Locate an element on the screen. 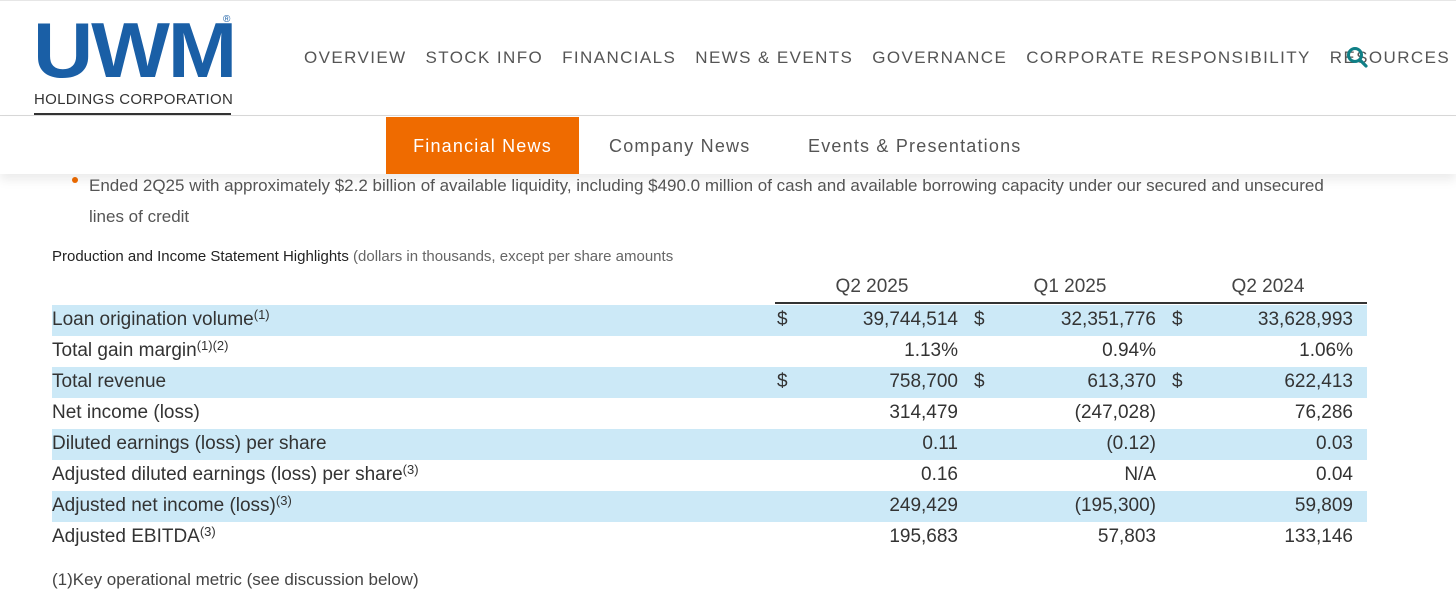  table-cell: 314,479 is located at coordinates (923, 412).